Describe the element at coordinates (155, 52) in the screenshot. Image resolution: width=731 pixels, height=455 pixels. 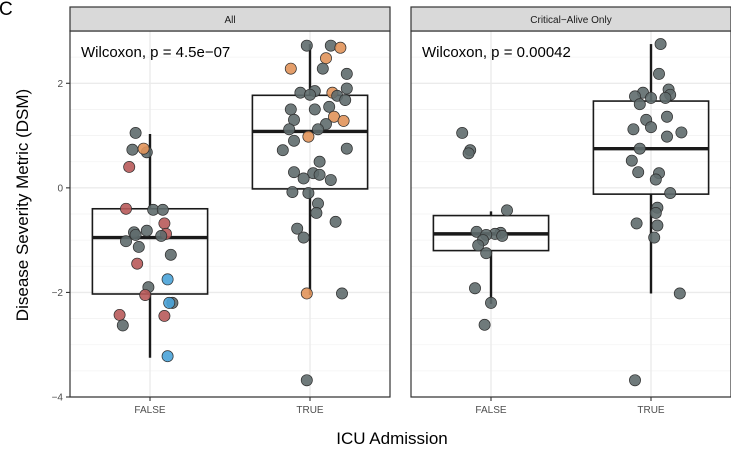
I see `wilcoxon-annotation: Wilcoxon, p = 4.5e−07` at that location.